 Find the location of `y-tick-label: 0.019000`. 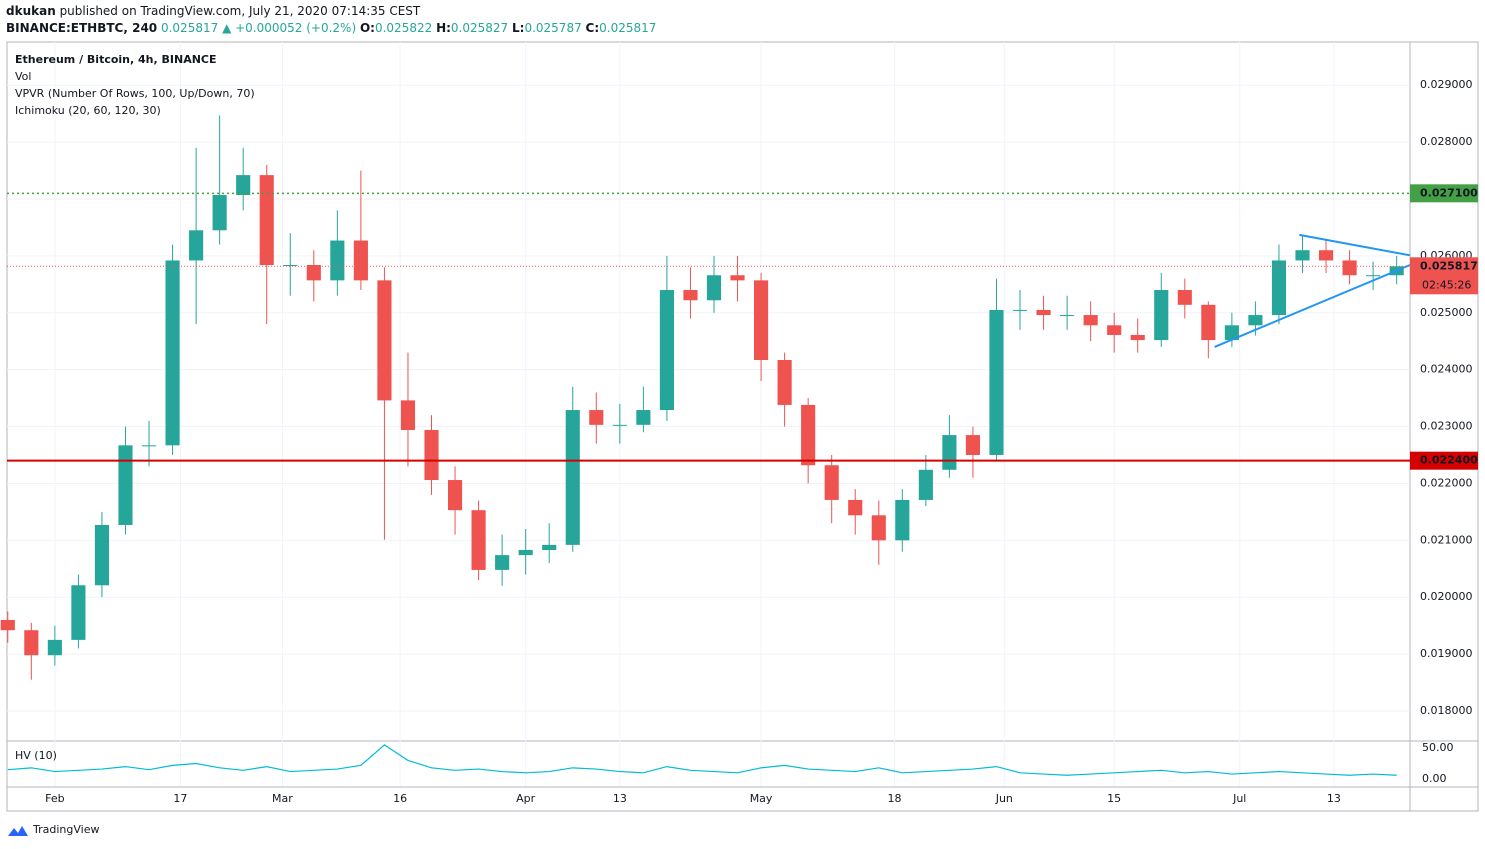

y-tick-label: 0.019000 is located at coordinates (1446, 653).